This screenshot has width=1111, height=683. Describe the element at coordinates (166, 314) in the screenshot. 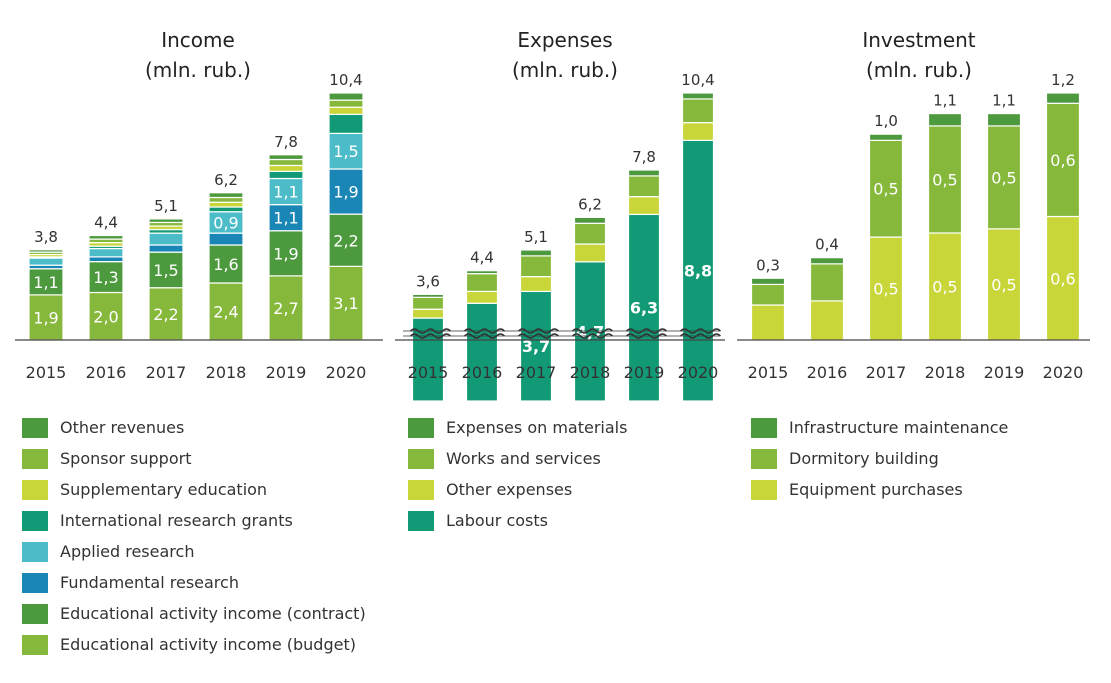

I see `income-bar-2017-s0` at that location.